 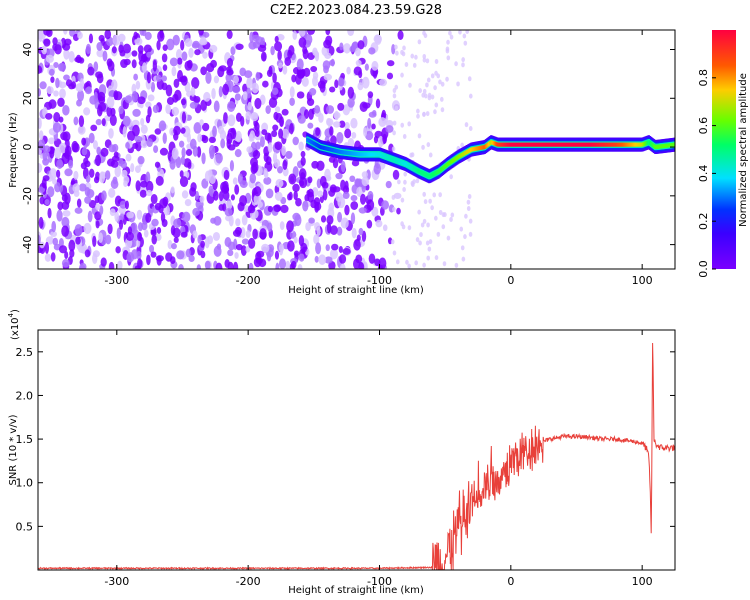 What do you see at coordinates (379, 581) in the screenshot?
I see `x-tick-label: -100` at bounding box center [379, 581].